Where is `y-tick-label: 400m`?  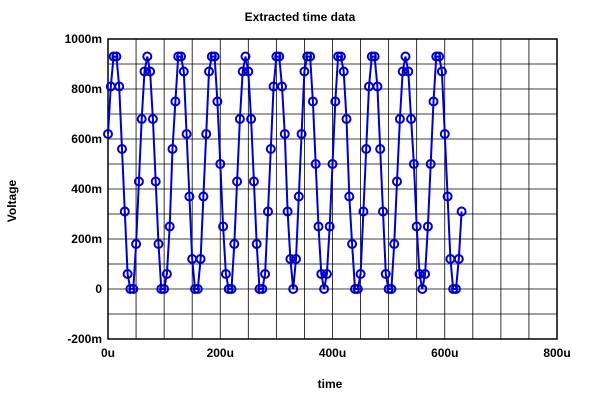
y-tick-label: 400m is located at coordinates (86, 189).